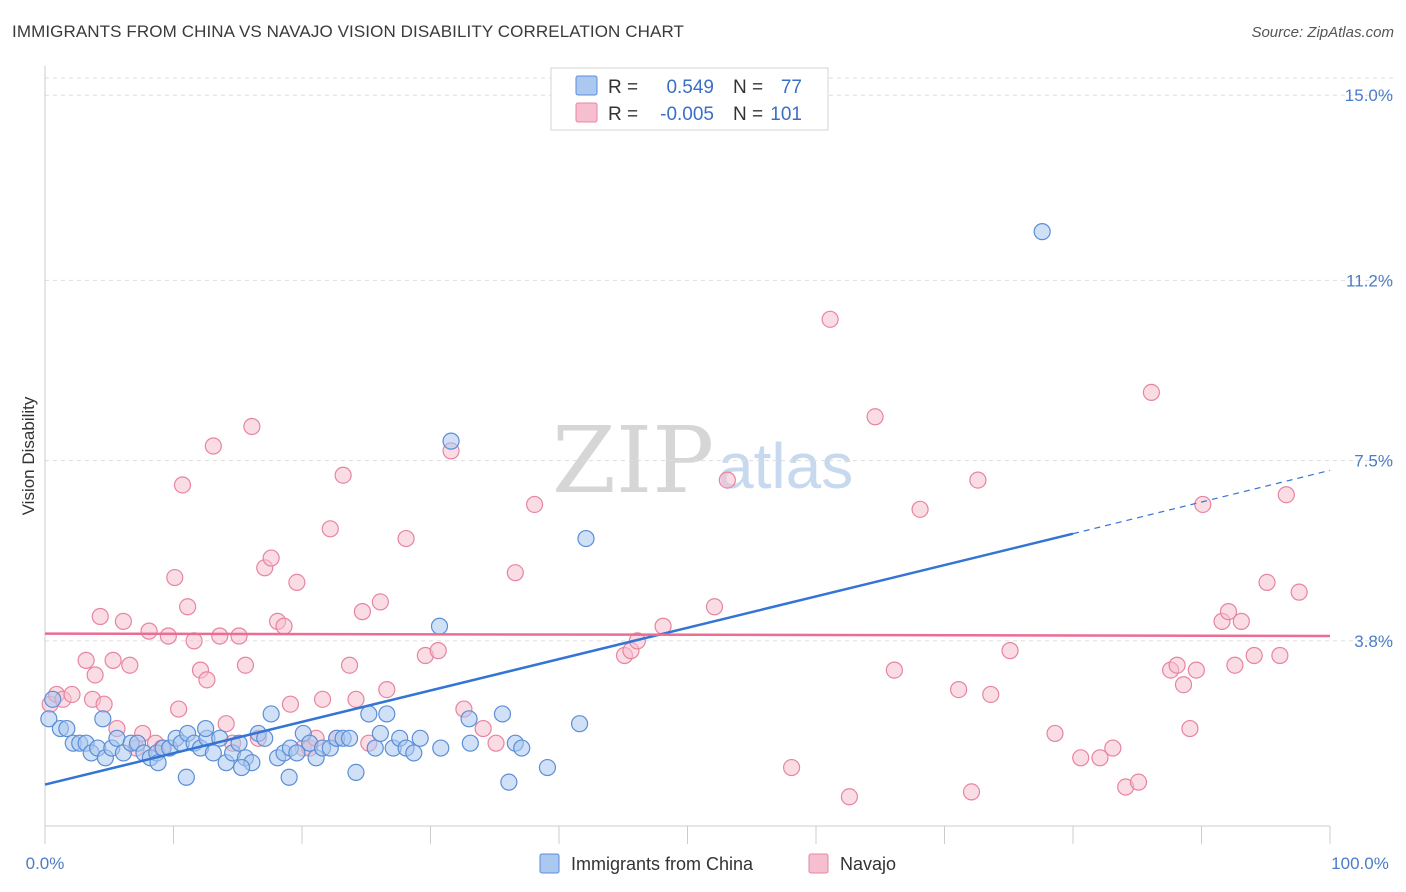  I want to click on y-tick-label-1: 7.5%, so click(1373, 461).